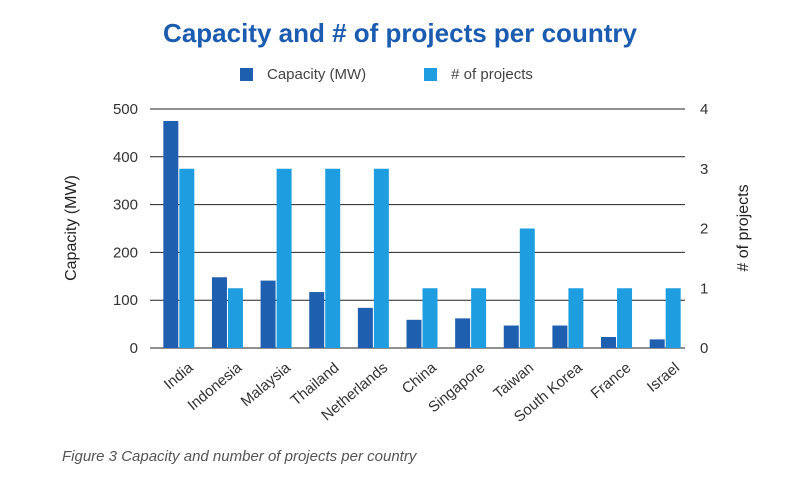  Describe the element at coordinates (125, 157) in the screenshot. I see `y-tick-left: 400` at that location.